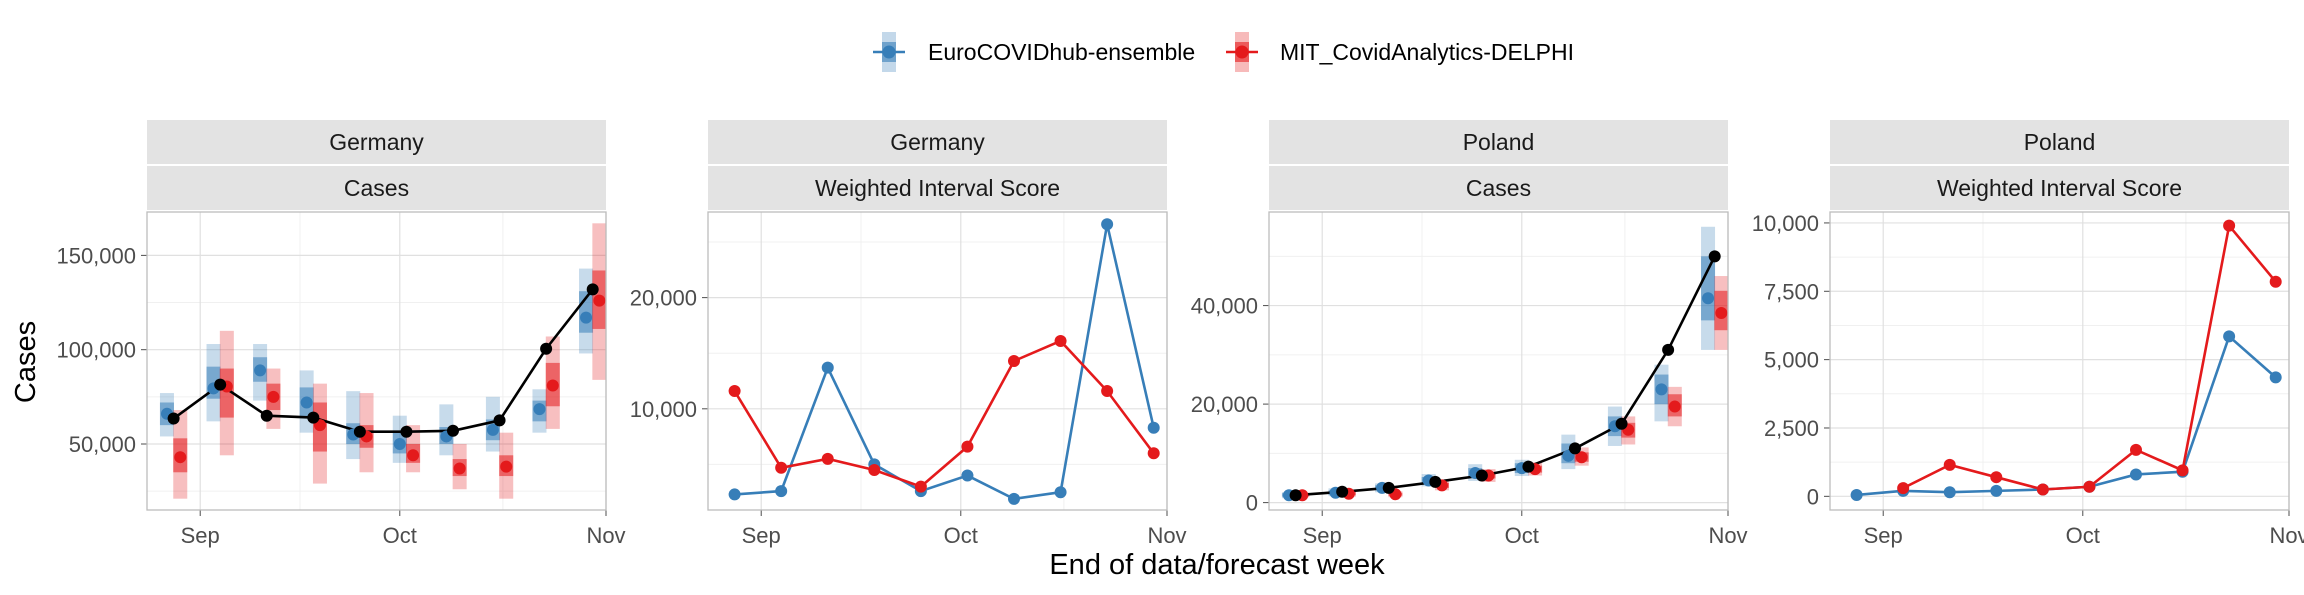 This screenshot has height=595, width=2304. I want to click on panel-4-strip-1-bg, so click(2059, 142).